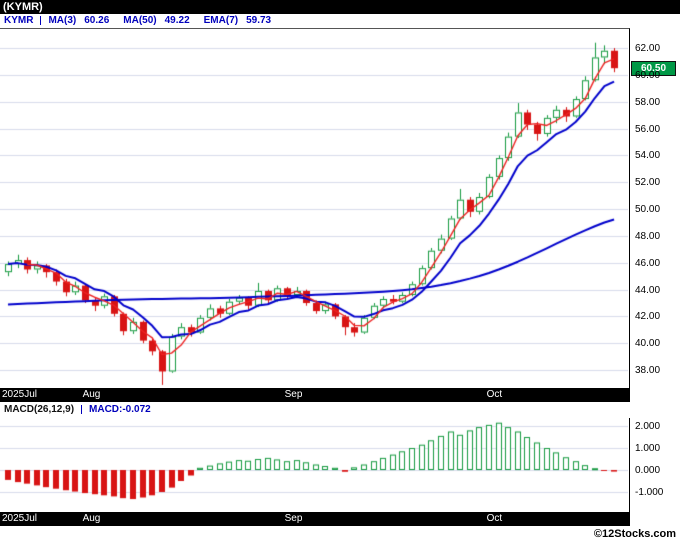 This screenshot has width=680, height=546. Describe the element at coordinates (82, 409) in the screenshot. I see `macd-divider` at that location.